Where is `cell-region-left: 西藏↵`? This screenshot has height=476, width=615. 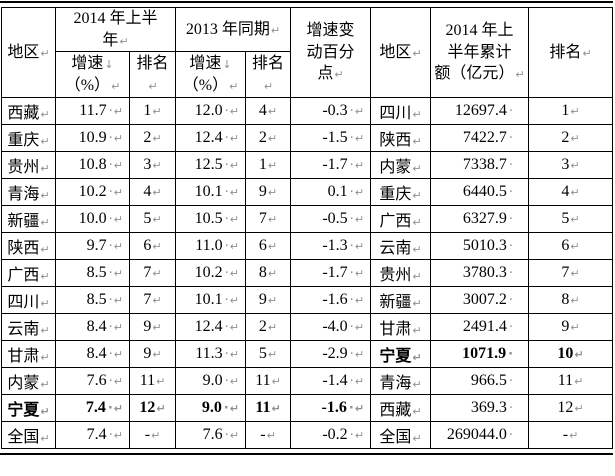
cell-region-left: 西藏↵ is located at coordinates (28, 111).